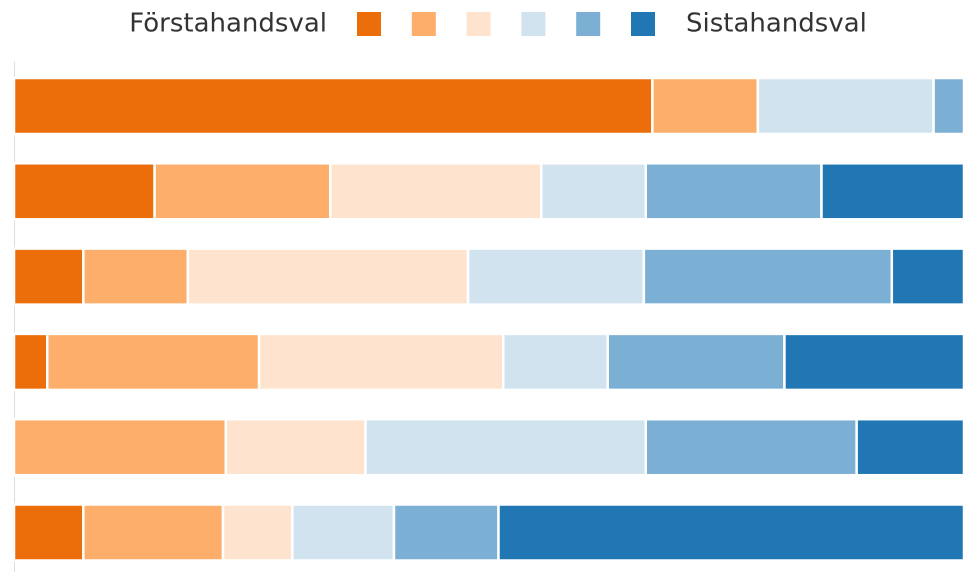 The height and width of the screenshot is (572, 964). What do you see at coordinates (498, 24) in the screenshot?
I see `legend: Förstahandsval Sistahandsval` at bounding box center [498, 24].